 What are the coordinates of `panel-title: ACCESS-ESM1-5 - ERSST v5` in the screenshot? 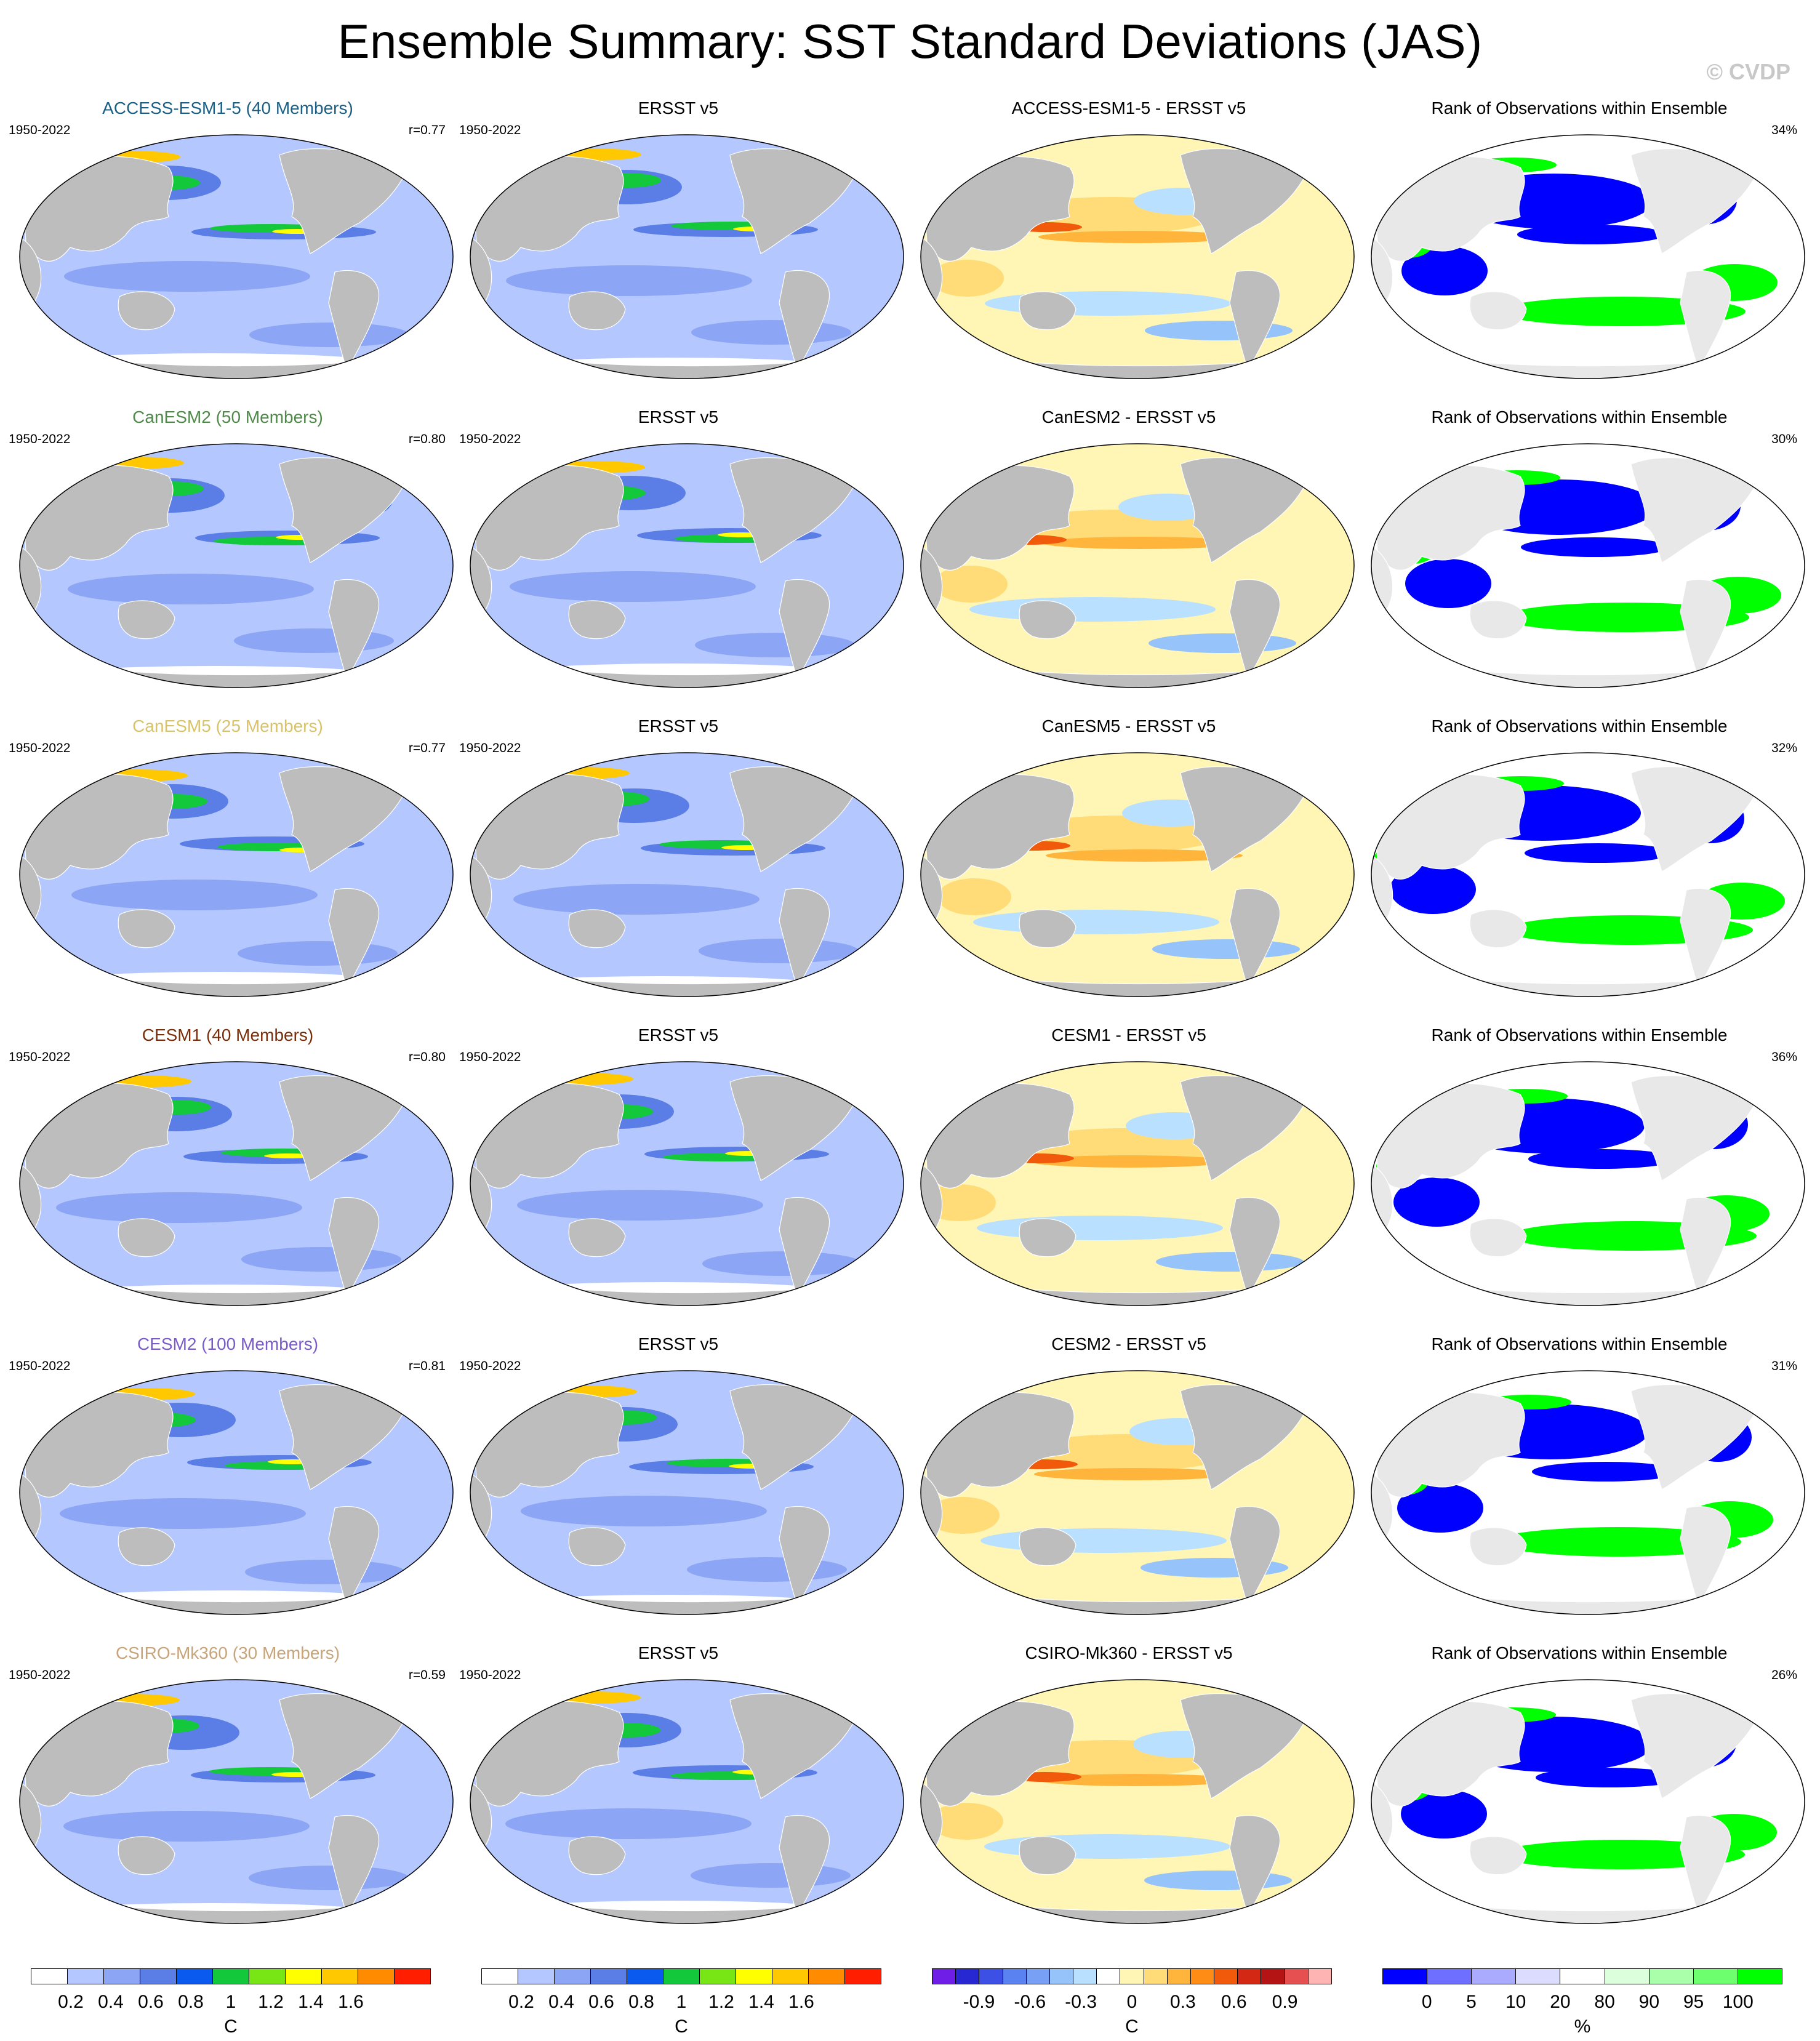 It's located at (1128, 108).